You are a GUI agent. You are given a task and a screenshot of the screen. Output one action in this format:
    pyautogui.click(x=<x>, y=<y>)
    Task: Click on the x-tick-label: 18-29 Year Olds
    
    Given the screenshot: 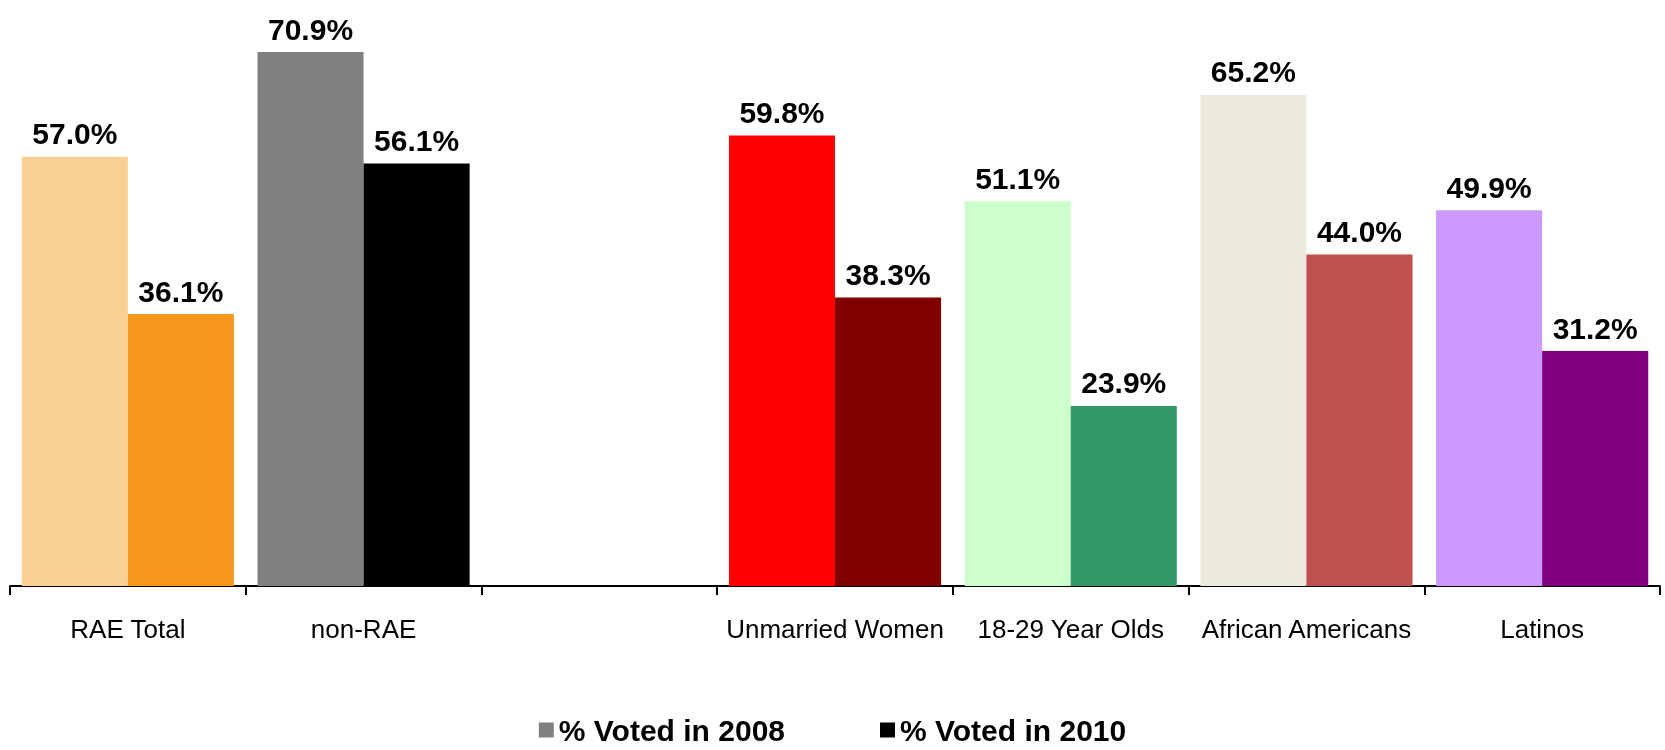 What is the action you would take?
    pyautogui.click(x=1070, y=629)
    